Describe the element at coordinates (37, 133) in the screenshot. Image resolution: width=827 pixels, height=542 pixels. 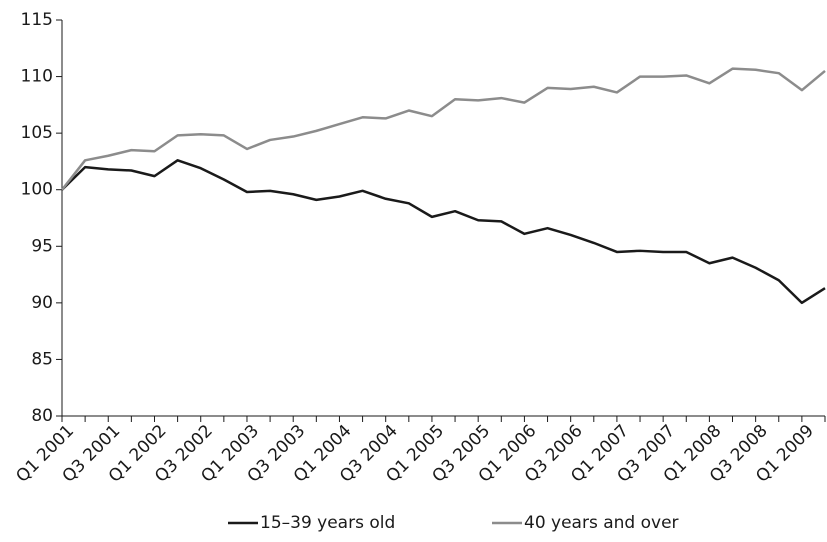
I see `y-tick-label: 105` at that location.